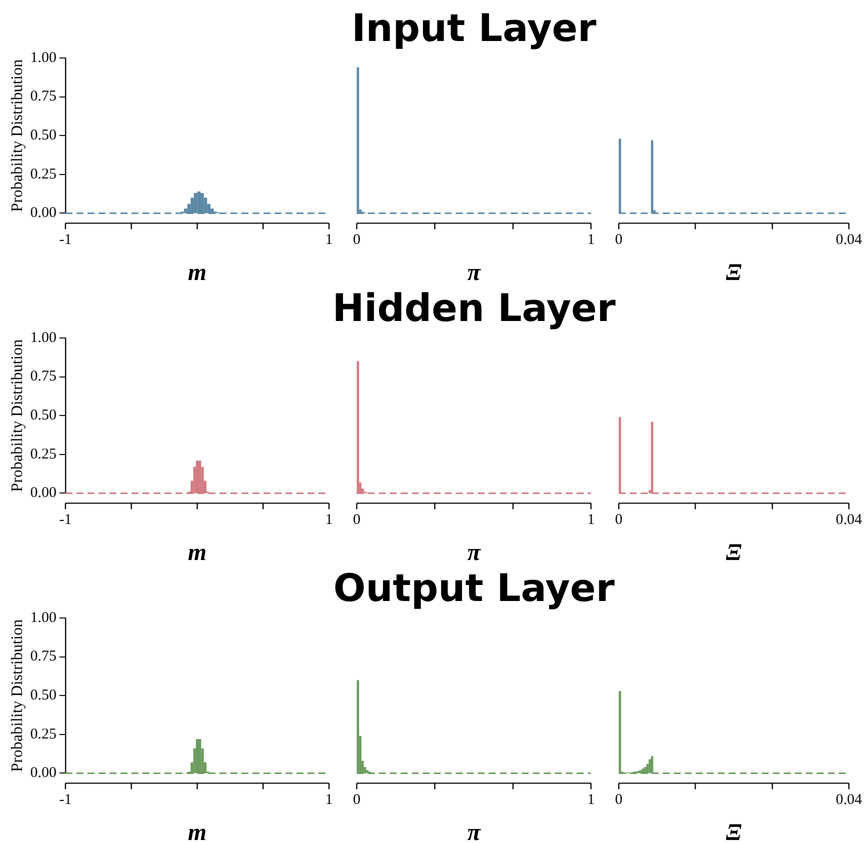  Describe the element at coordinates (474, 588) in the screenshot. I see `chart-title: Output Layer` at that location.